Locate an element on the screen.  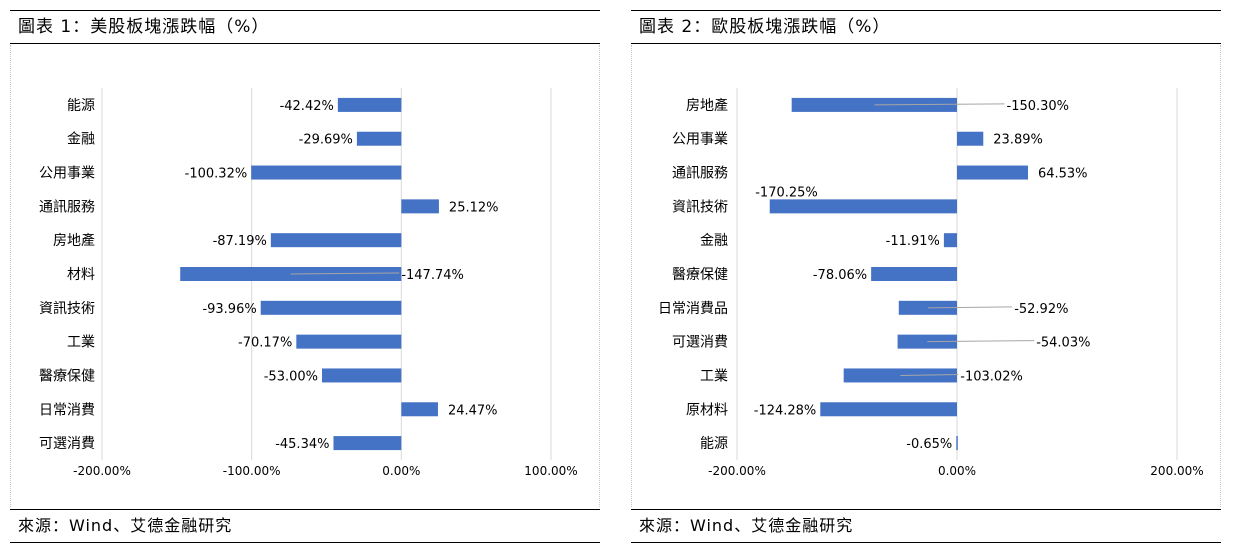
data-label: -0.65% is located at coordinates (929, 444).